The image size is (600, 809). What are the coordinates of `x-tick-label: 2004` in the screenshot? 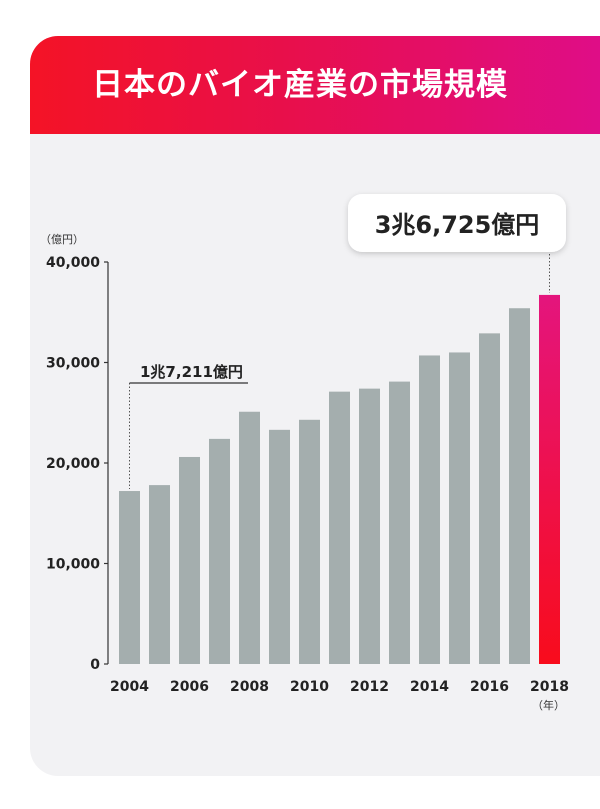 It's located at (129, 687).